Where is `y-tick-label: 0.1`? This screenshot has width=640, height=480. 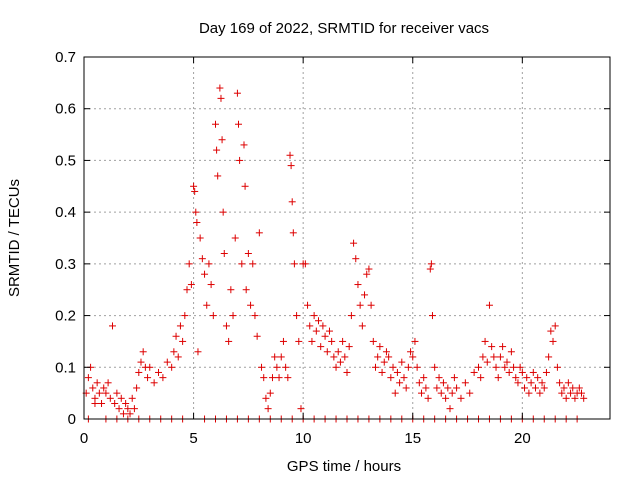 y-tick-label: 0.1 is located at coordinates (65, 367).